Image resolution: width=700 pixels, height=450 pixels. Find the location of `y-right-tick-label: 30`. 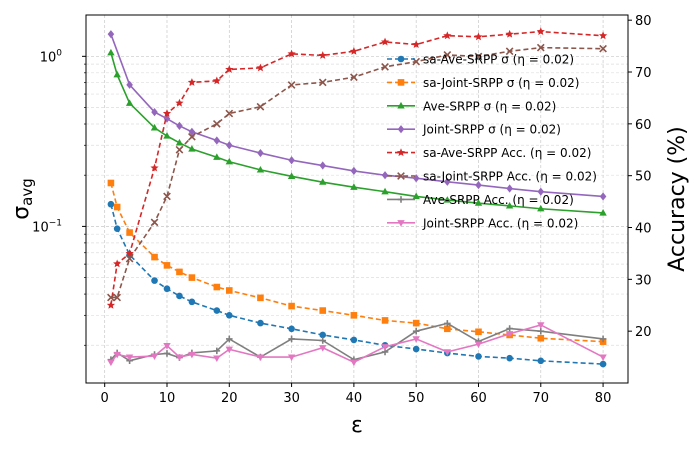

y-right-tick-label: 30 is located at coordinates (643, 280).